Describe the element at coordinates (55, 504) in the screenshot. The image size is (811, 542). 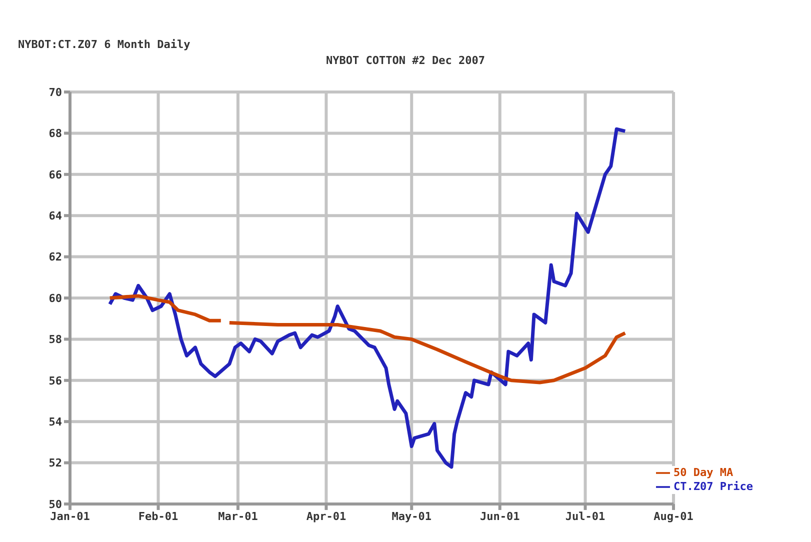
I see `y-tick-label: 50` at that location.